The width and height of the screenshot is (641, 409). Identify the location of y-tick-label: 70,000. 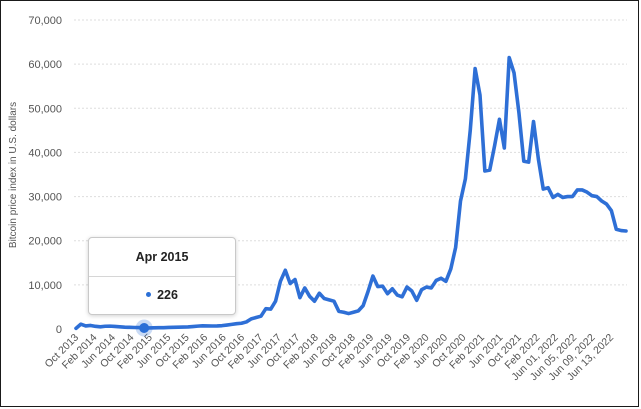
(45, 21).